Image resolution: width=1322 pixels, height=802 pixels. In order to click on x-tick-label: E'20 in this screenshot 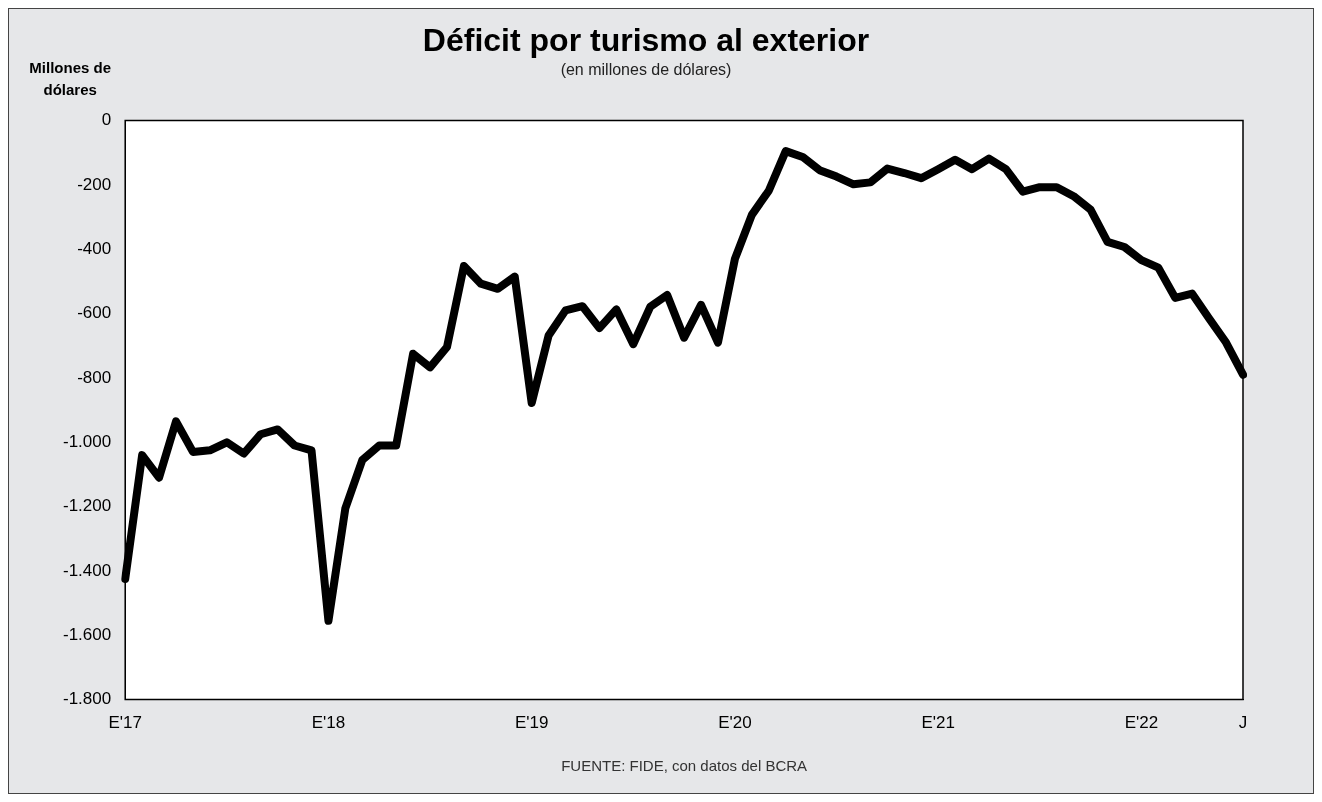, I will do `click(735, 723)`.